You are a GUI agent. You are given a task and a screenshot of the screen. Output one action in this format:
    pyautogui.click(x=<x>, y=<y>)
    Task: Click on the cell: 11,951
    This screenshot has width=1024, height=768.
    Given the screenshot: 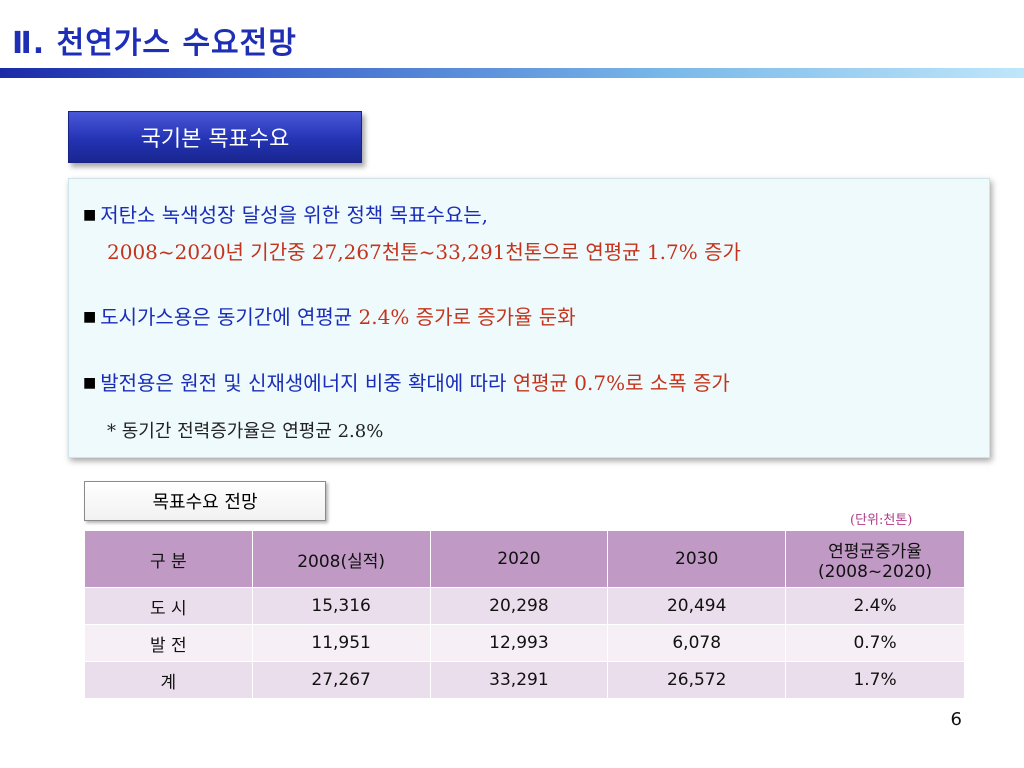 What is the action you would take?
    pyautogui.click(x=341, y=643)
    